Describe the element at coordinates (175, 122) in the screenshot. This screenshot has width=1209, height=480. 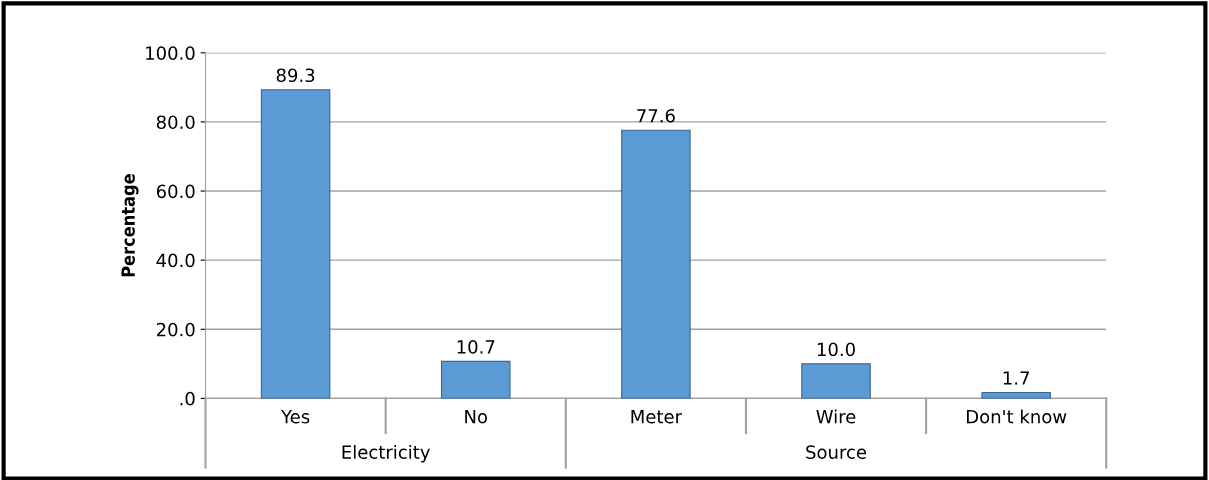
I see `y-tick-label: 80.0` at that location.